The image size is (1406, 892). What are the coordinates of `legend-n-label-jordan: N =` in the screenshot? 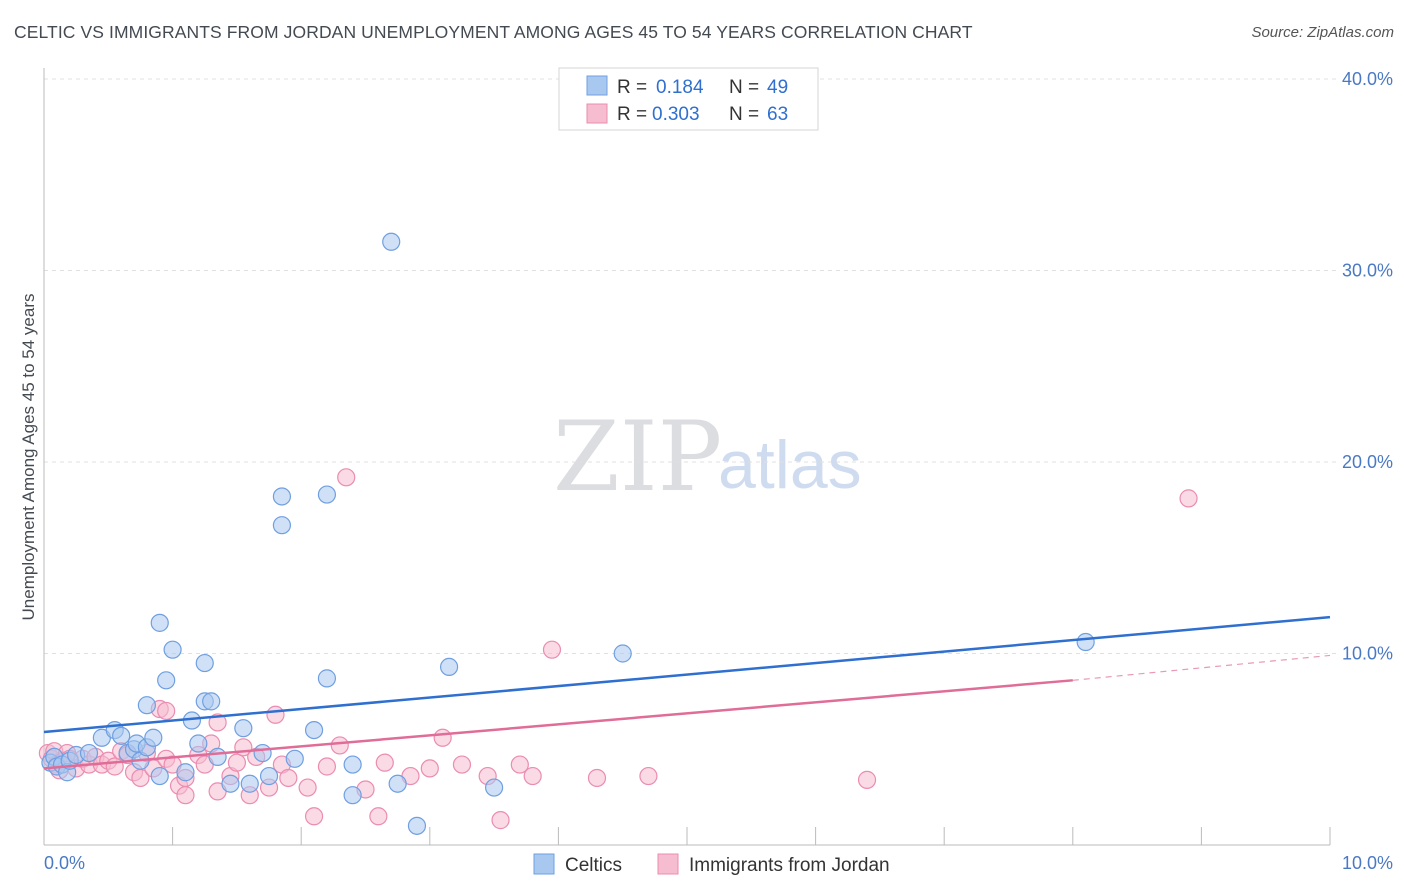 It's located at (744, 114).